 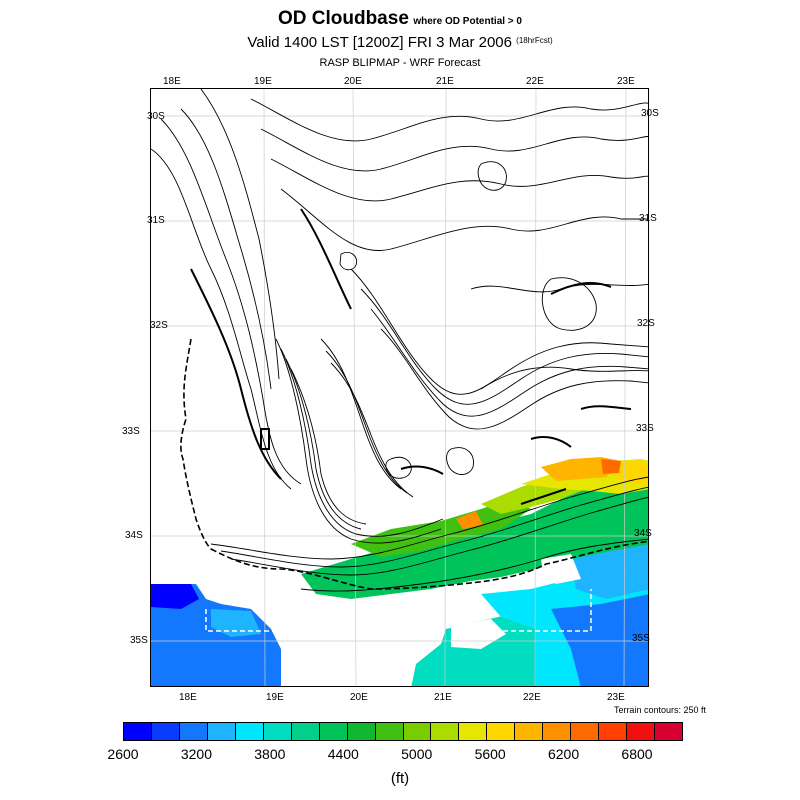 I want to click on boundary-west, so click(x=250, y=620).